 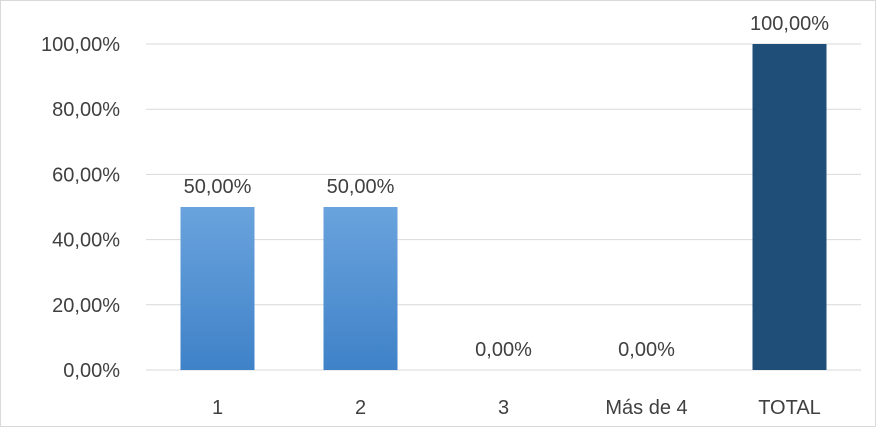 I want to click on x-tick-label: TOTAL, so click(x=789, y=408).